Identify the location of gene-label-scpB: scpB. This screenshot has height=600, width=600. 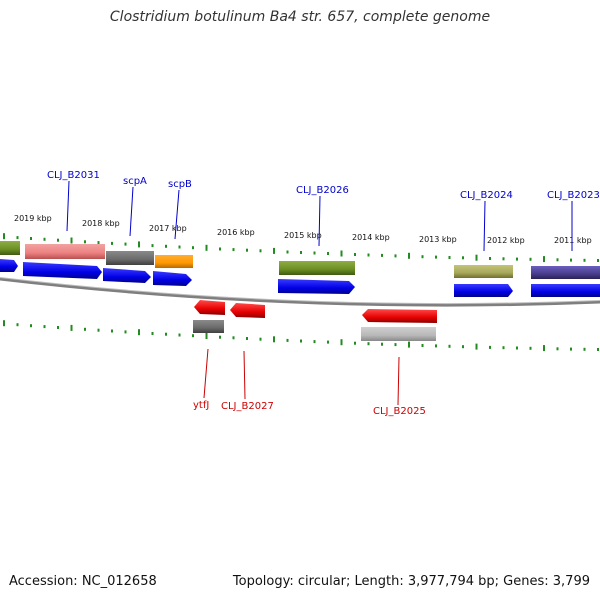
(180, 184).